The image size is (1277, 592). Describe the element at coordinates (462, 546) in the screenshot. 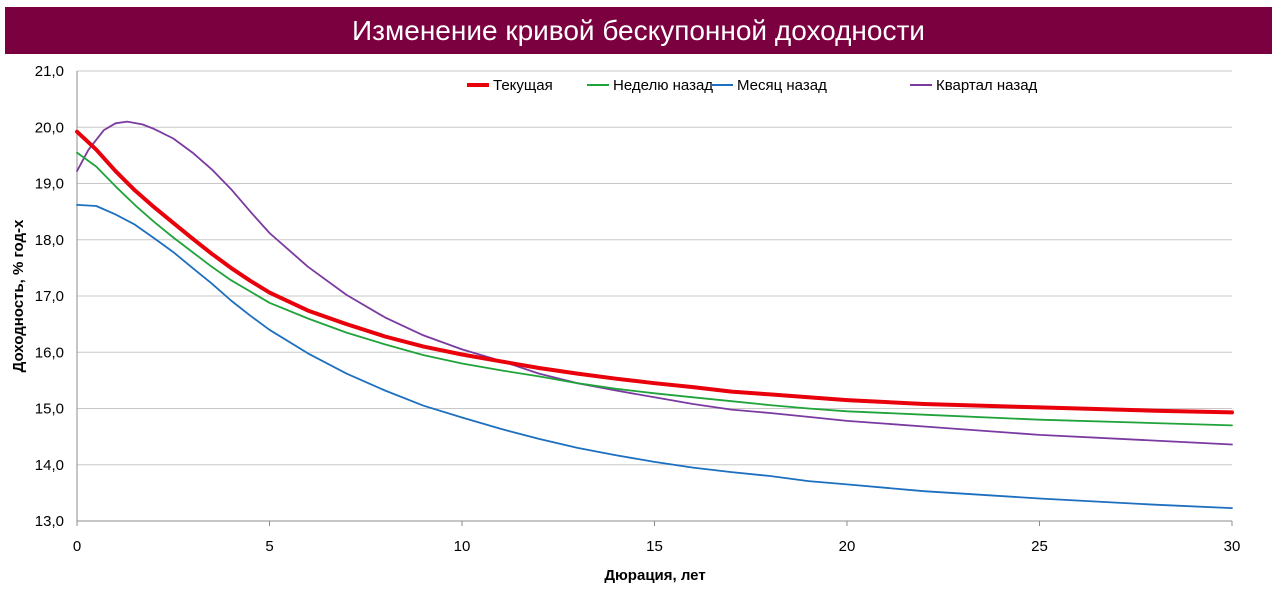

I see `x-tick-label: 10` at that location.